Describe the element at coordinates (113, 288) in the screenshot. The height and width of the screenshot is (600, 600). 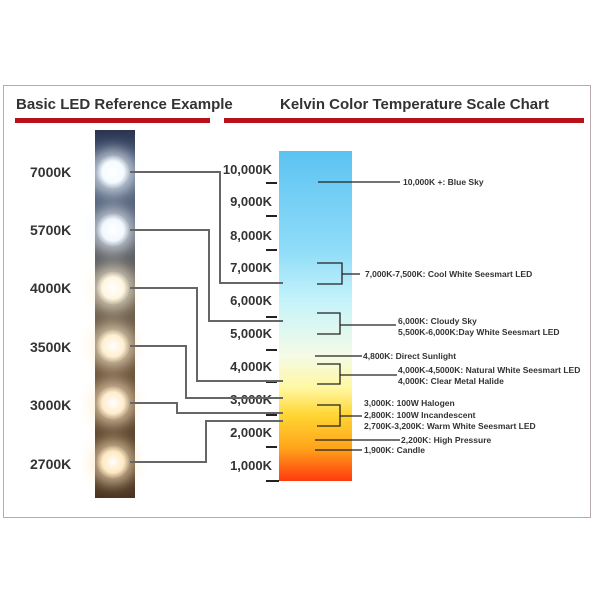
I see `led-light-4000k` at that location.